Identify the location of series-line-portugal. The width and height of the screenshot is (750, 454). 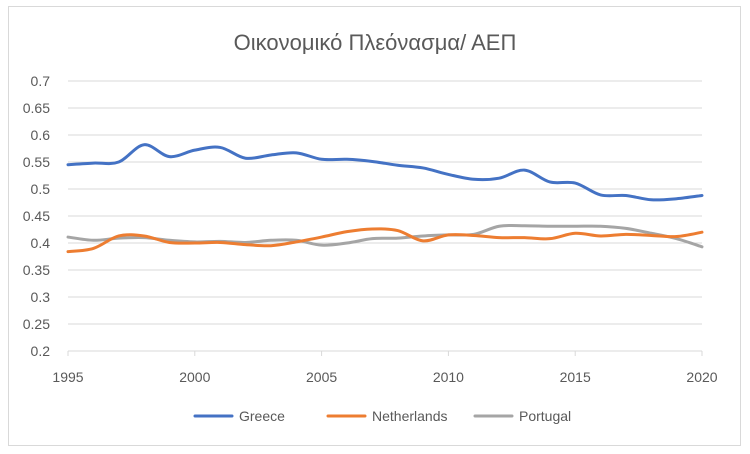
(385, 236).